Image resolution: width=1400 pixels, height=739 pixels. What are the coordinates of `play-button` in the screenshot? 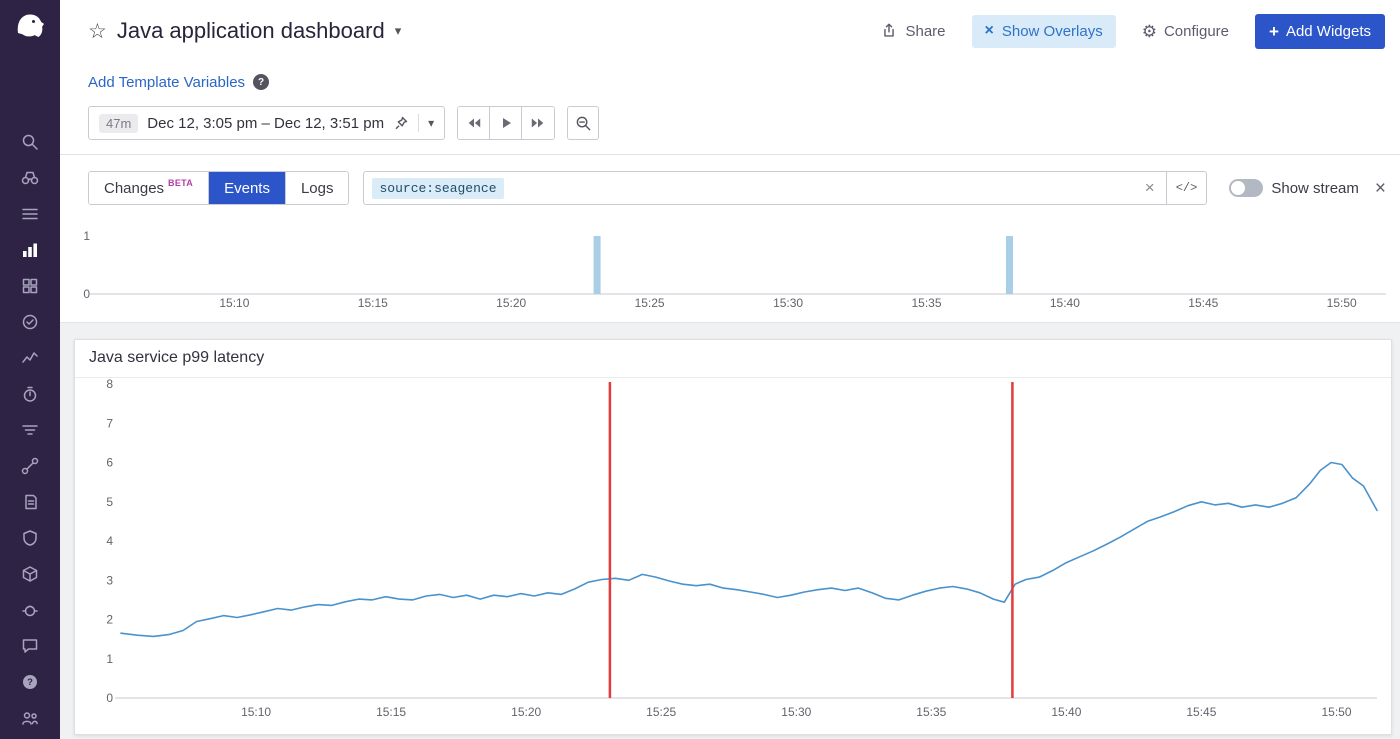 It's located at (506, 123).